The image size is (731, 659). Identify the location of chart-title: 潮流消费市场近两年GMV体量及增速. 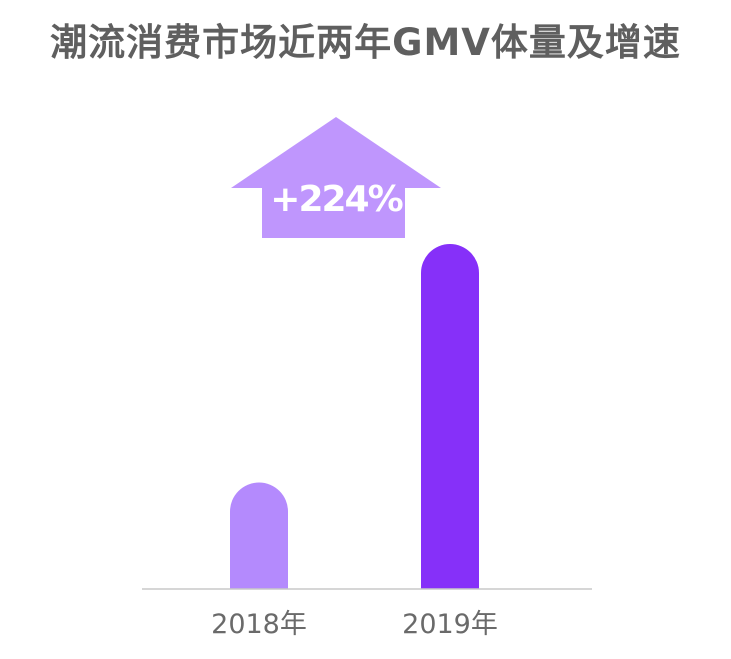
(365, 42).